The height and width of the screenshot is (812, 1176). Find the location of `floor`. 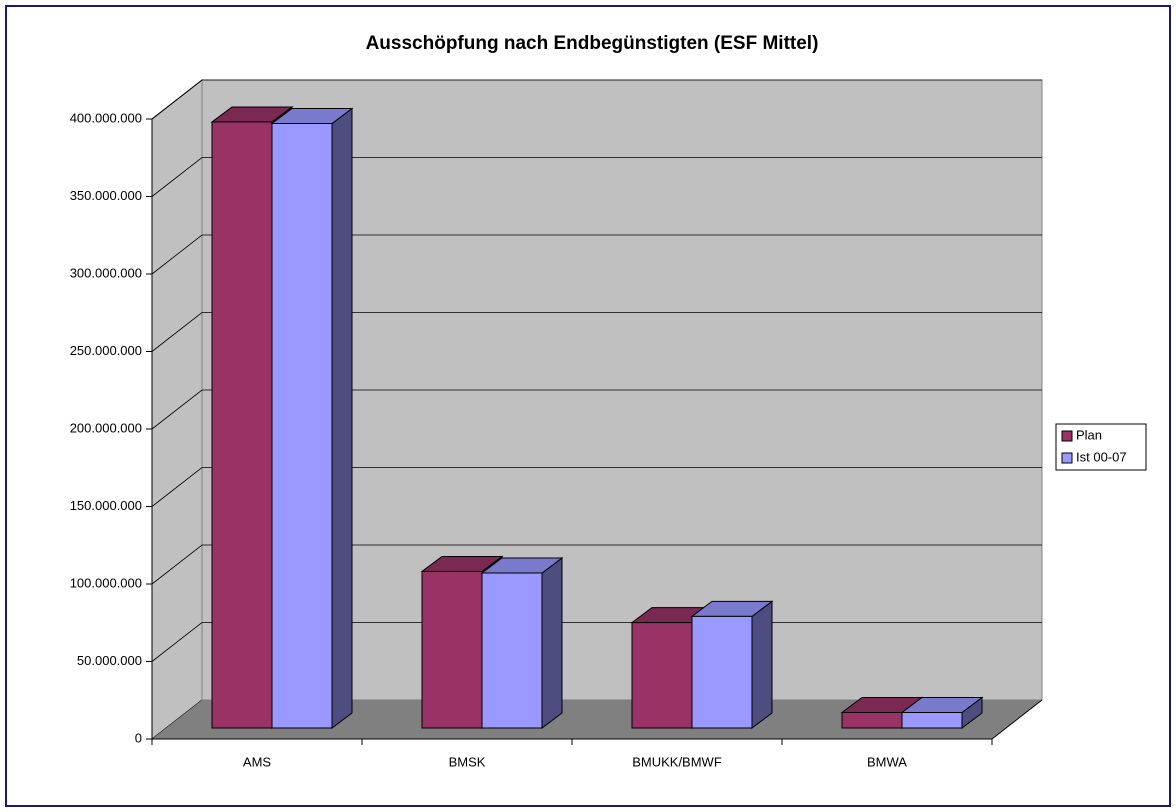

floor is located at coordinates (597, 719).